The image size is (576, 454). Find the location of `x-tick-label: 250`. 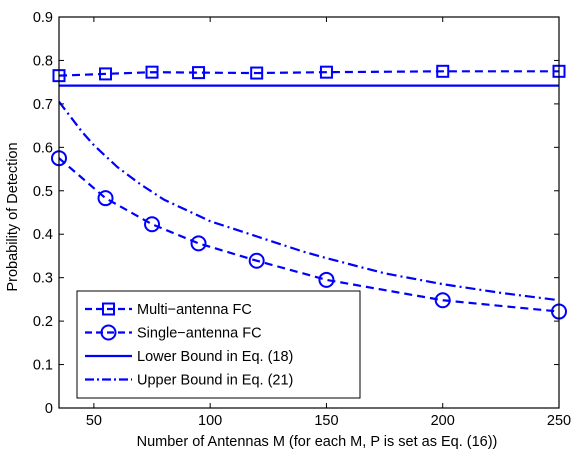

x-tick-label: 250 is located at coordinates (559, 421).